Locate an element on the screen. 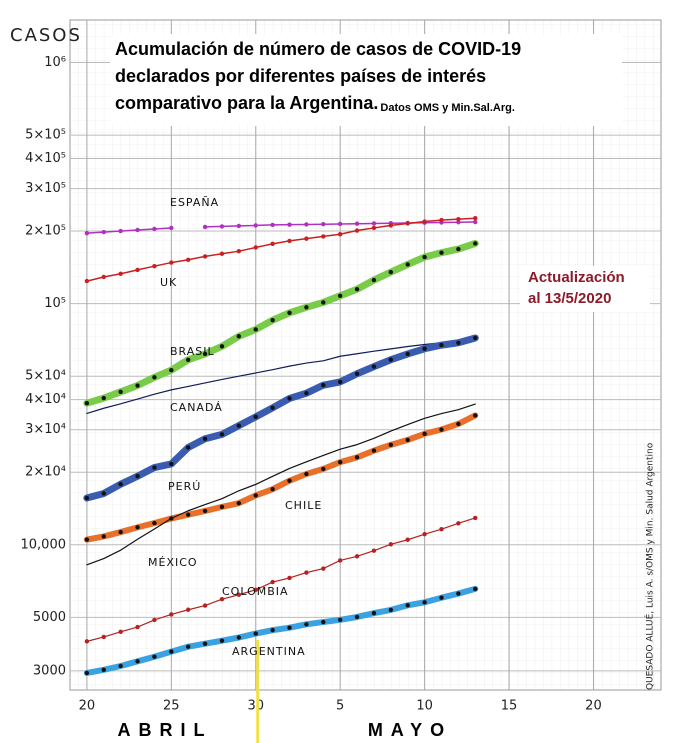 The height and width of the screenshot is (743, 678). y-tick-label: 10⁶ is located at coordinates (55, 62).